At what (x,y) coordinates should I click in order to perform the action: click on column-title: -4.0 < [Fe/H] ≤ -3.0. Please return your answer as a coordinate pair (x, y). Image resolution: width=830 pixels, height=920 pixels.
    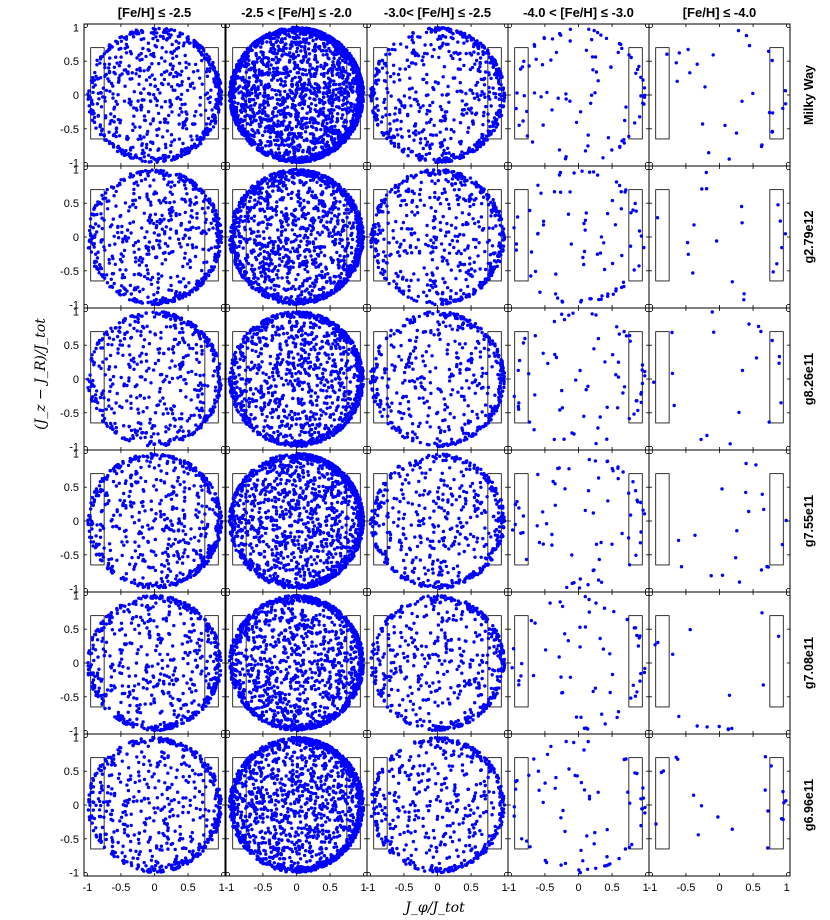
    Looking at the image, I should click on (578, 12).